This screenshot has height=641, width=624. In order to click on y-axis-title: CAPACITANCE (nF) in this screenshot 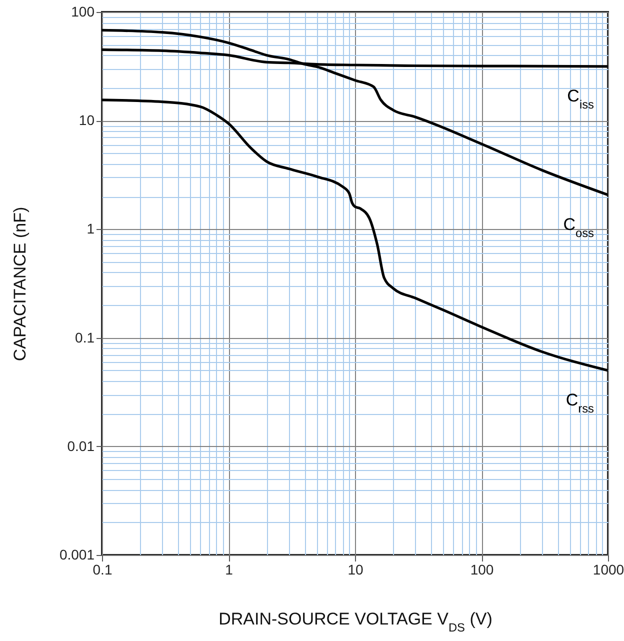, I will do `click(20, 284)`.